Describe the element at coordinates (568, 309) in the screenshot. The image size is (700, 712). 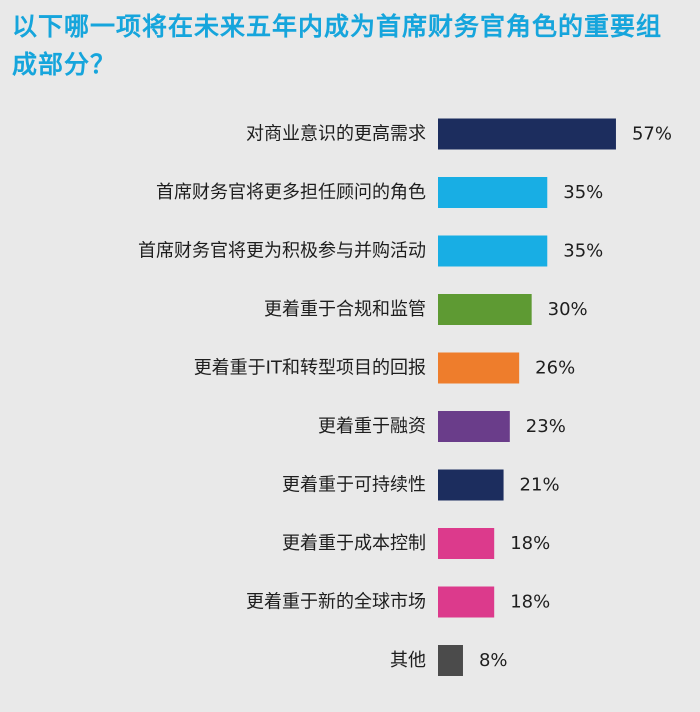
I see `value-label: 30%` at that location.